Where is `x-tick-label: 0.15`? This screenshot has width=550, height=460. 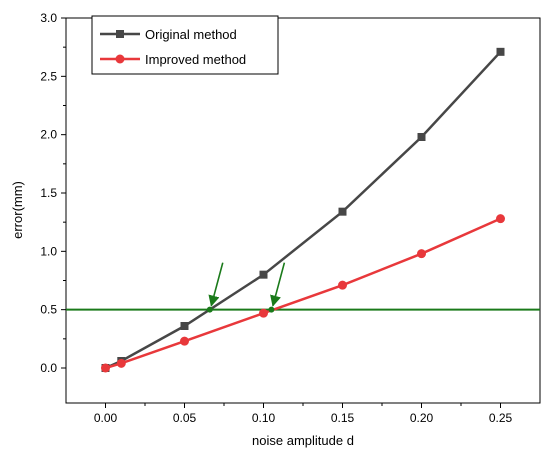
x-tick-label: 0.15 is located at coordinates (343, 418).